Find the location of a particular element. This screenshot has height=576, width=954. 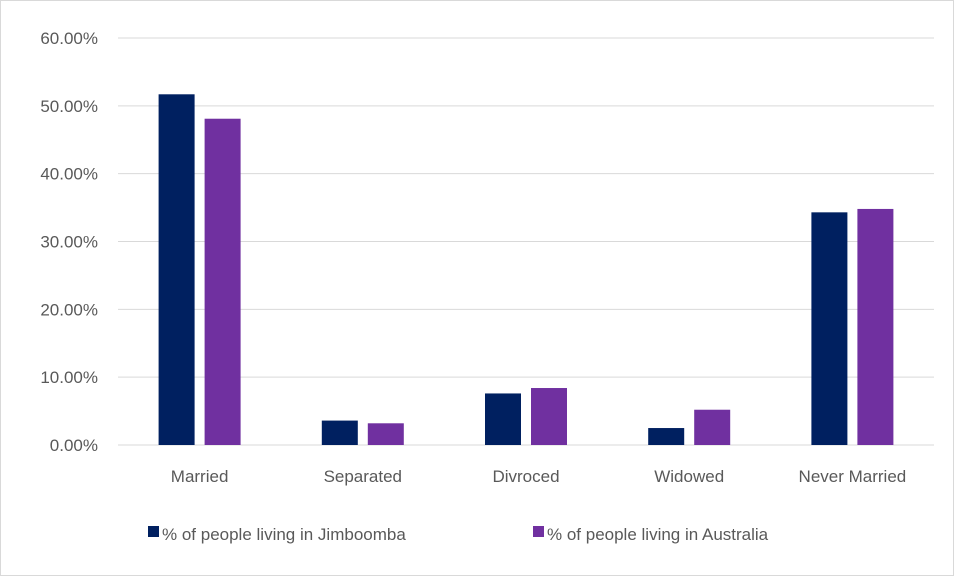

x-category-label: Divroced is located at coordinates (525, 476).